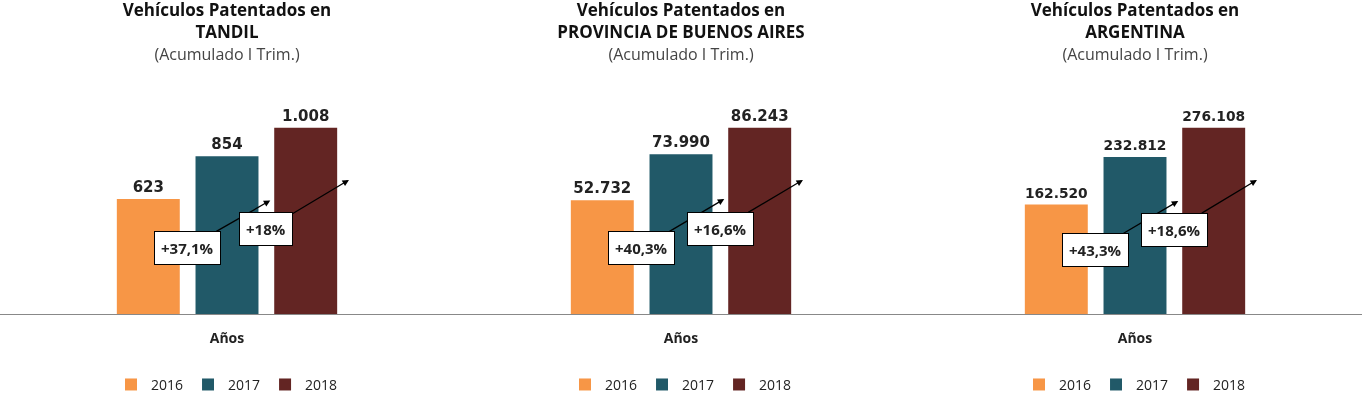  Describe the element at coordinates (266, 229) in the screenshot. I see `annotation: +18%` at that location.